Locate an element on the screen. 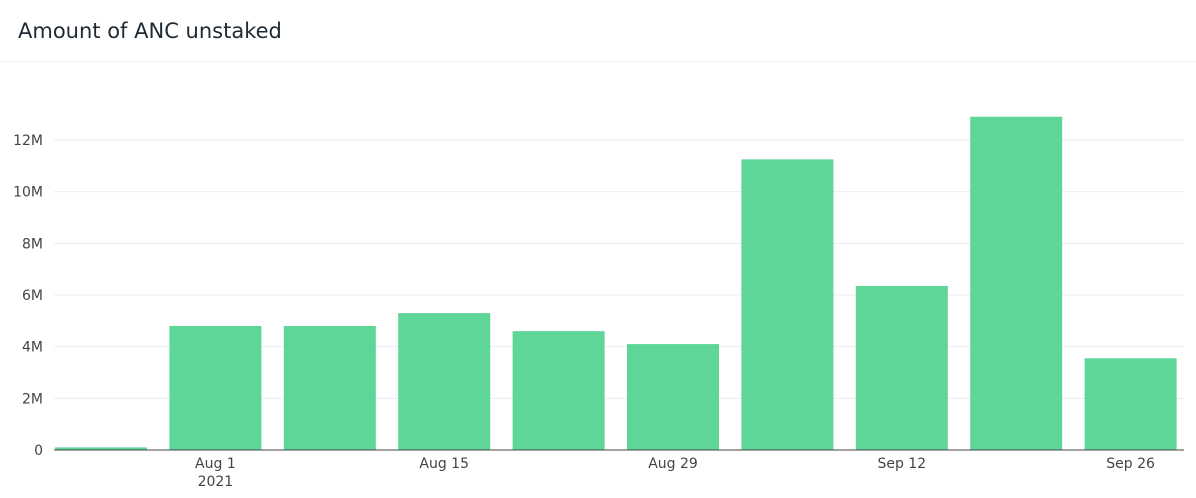 The image size is (1196, 498). y-tick-label: 0 is located at coordinates (38, 451).